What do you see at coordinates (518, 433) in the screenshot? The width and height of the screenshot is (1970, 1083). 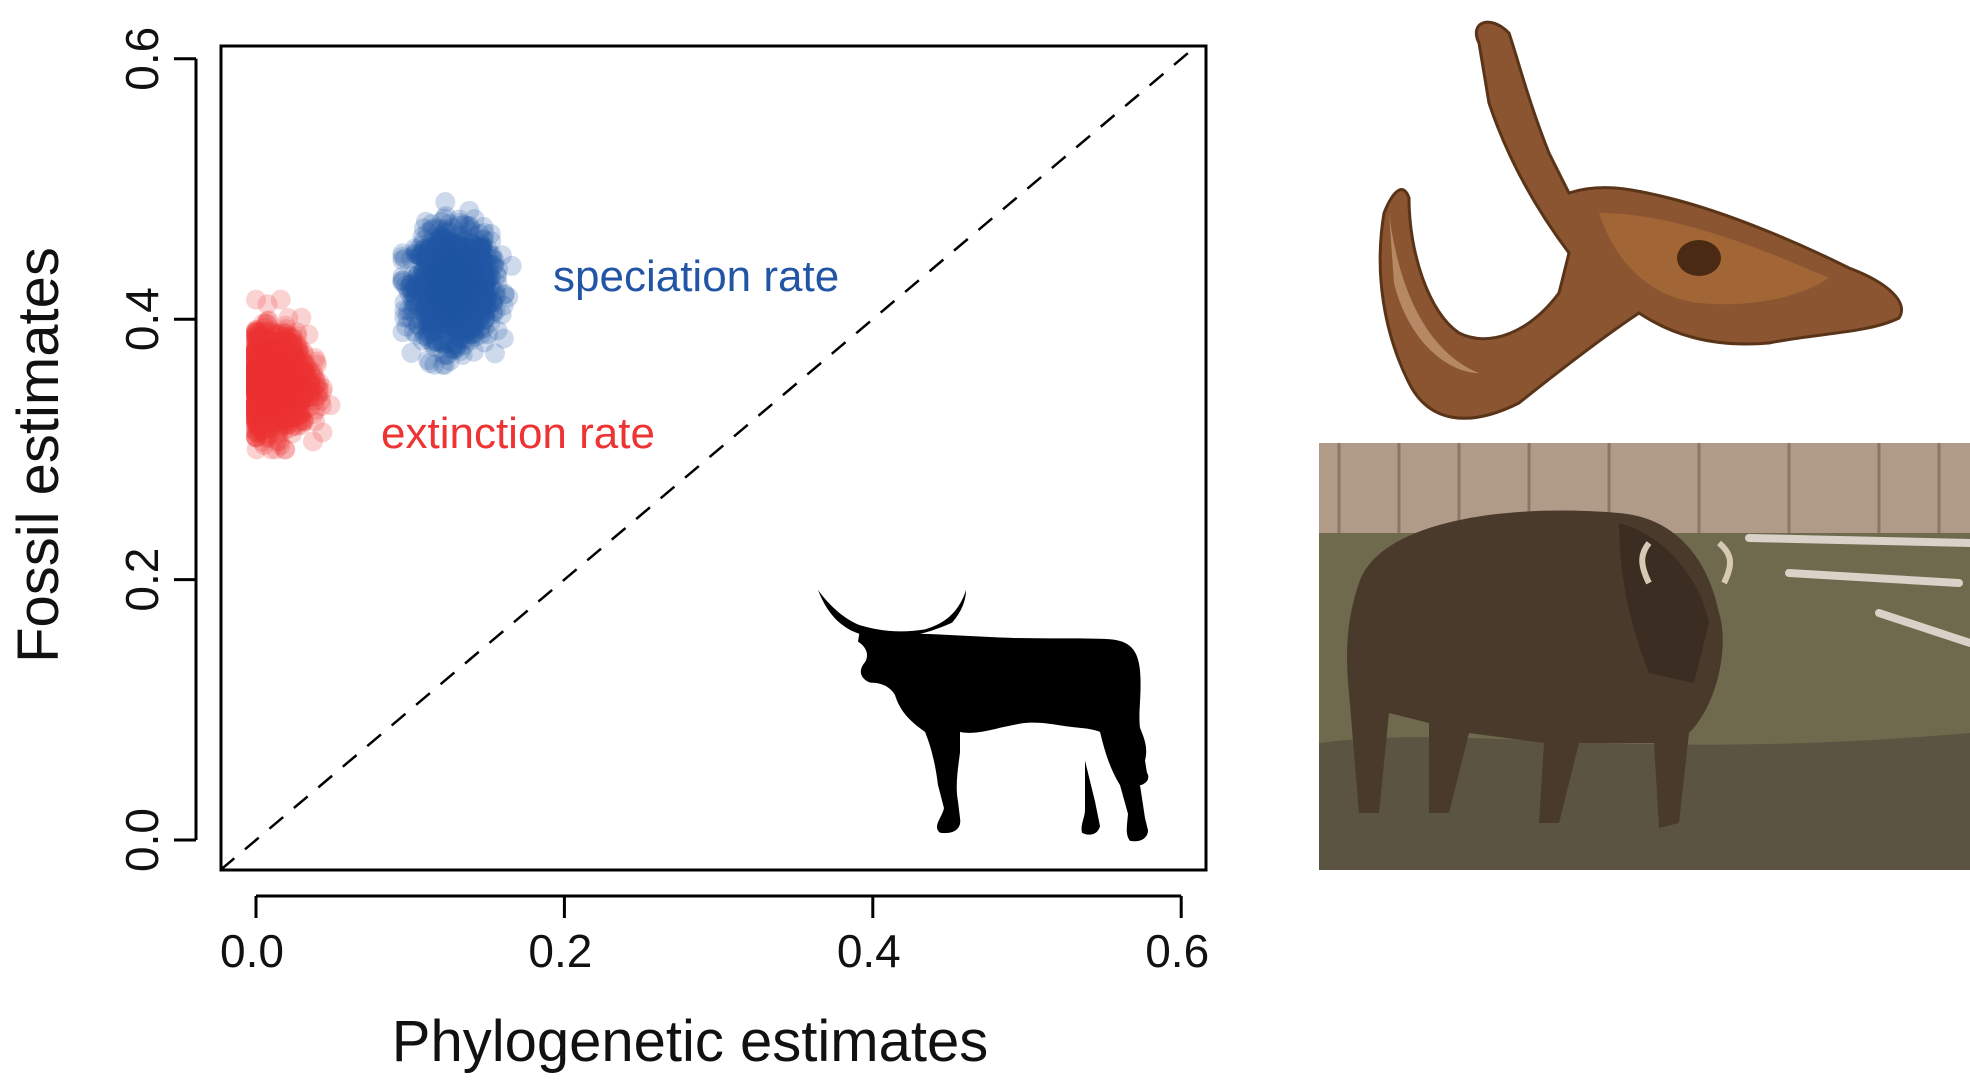 I see `series-label-extinction: extinction rate` at bounding box center [518, 433].